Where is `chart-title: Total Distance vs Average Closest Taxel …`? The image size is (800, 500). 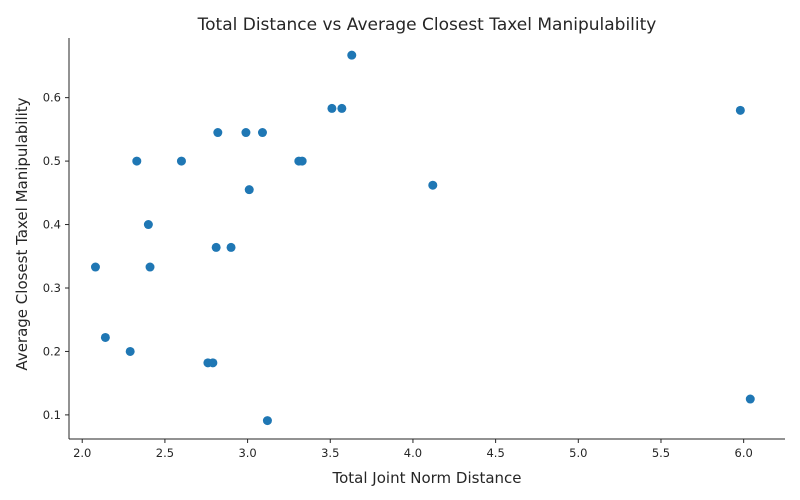
chart-title: Total Distance vs Average Closest Taxel … is located at coordinates (427, 25).